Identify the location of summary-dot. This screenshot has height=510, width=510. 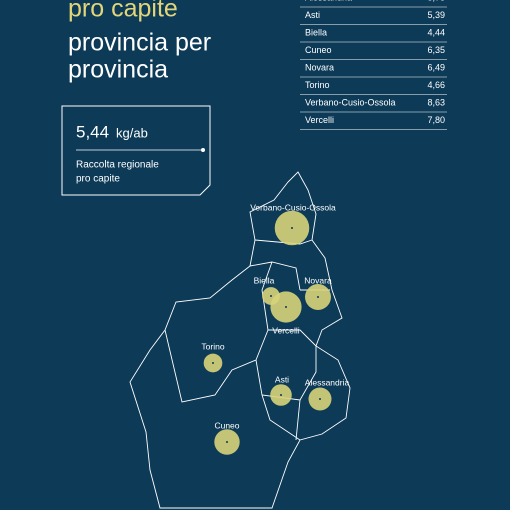
(203, 150).